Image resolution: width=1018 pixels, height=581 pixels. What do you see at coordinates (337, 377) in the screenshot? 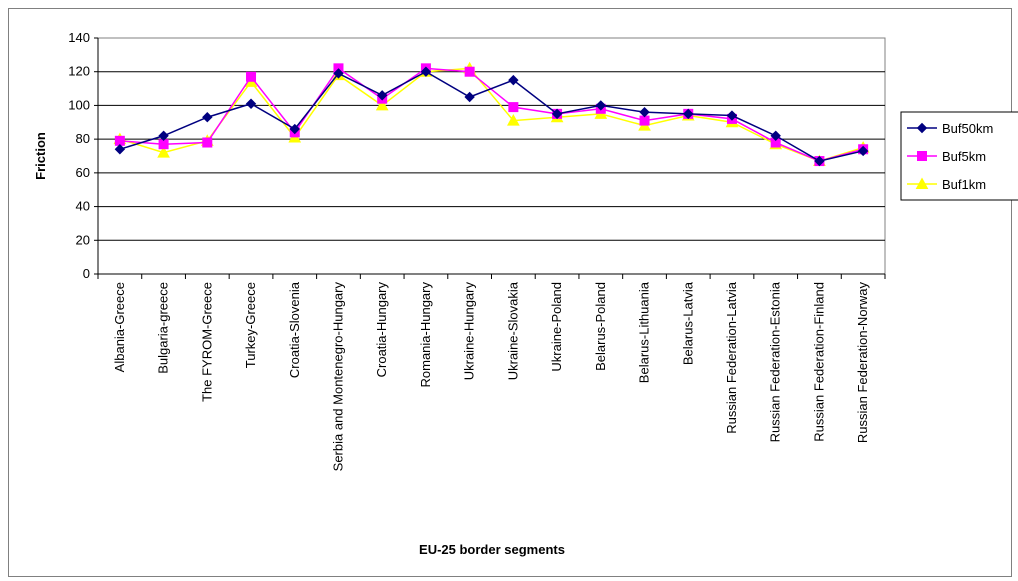
I see `x-tick-label: Serbia and Montenegro-Hungary` at bounding box center [337, 377].